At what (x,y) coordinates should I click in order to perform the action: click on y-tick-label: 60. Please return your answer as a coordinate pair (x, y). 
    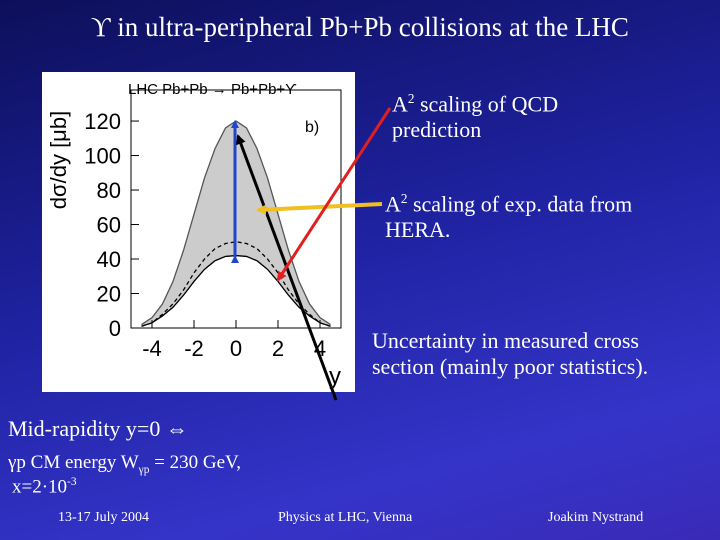
    Looking at the image, I should click on (109, 225).